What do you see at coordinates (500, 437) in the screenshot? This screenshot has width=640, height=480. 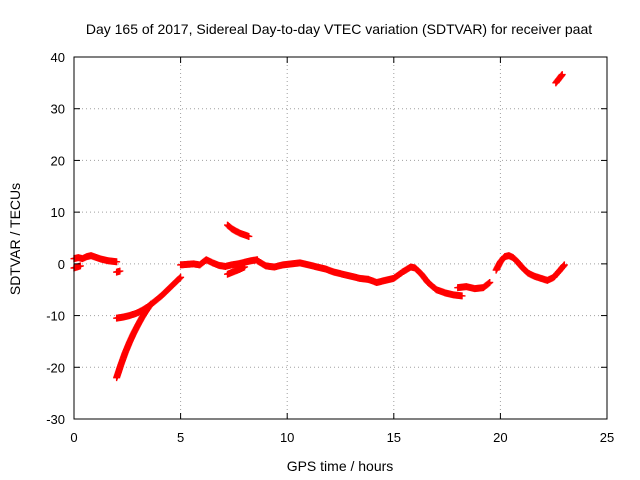 I see `x-tick-label: 20` at bounding box center [500, 437].